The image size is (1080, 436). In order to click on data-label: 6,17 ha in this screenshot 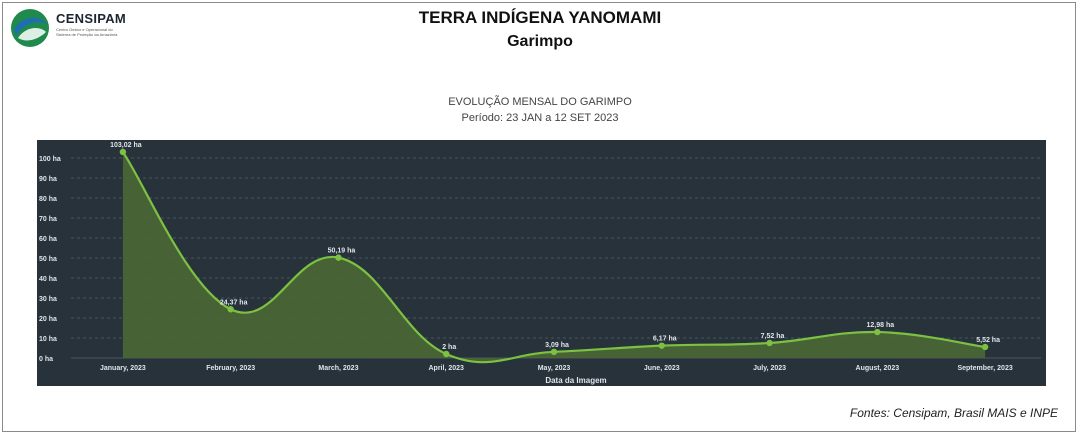, I will do `click(665, 339)`.